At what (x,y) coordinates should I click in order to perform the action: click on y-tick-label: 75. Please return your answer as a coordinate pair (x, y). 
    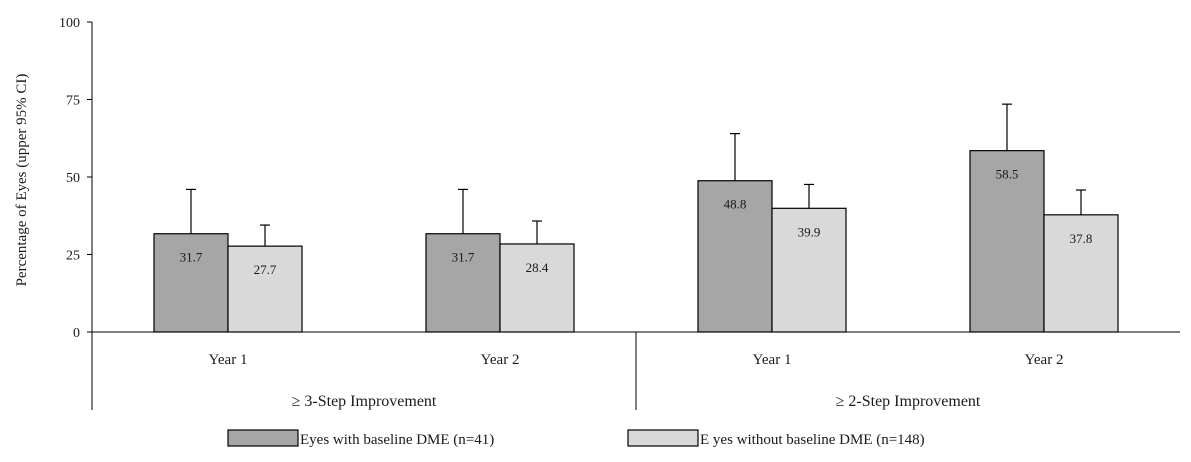
    Looking at the image, I should click on (73, 101).